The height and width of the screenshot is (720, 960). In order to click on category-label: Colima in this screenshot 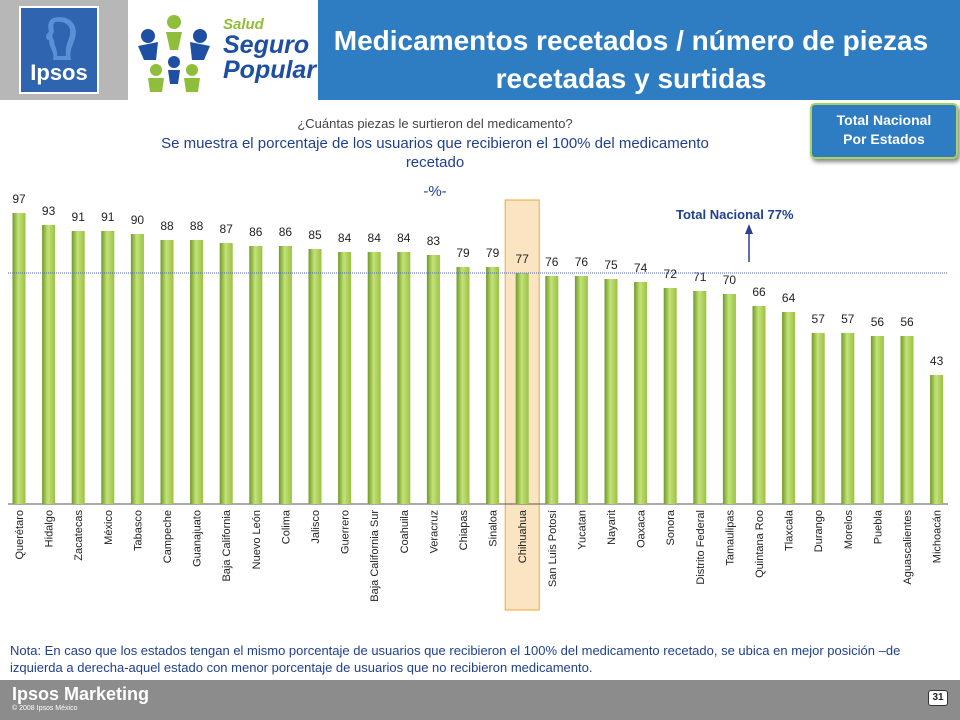, I will do `click(286, 526)`.